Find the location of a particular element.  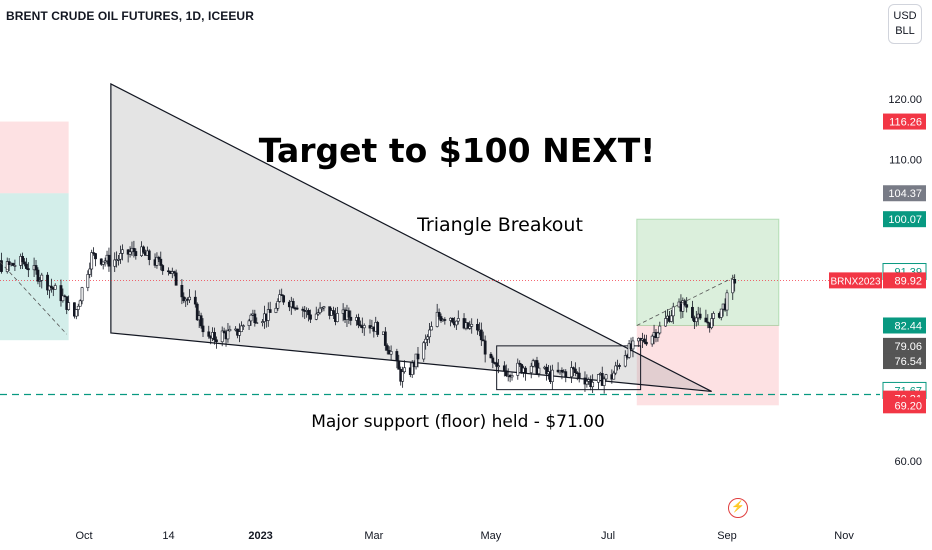

x-tick-label: Sep is located at coordinates (727, 536).